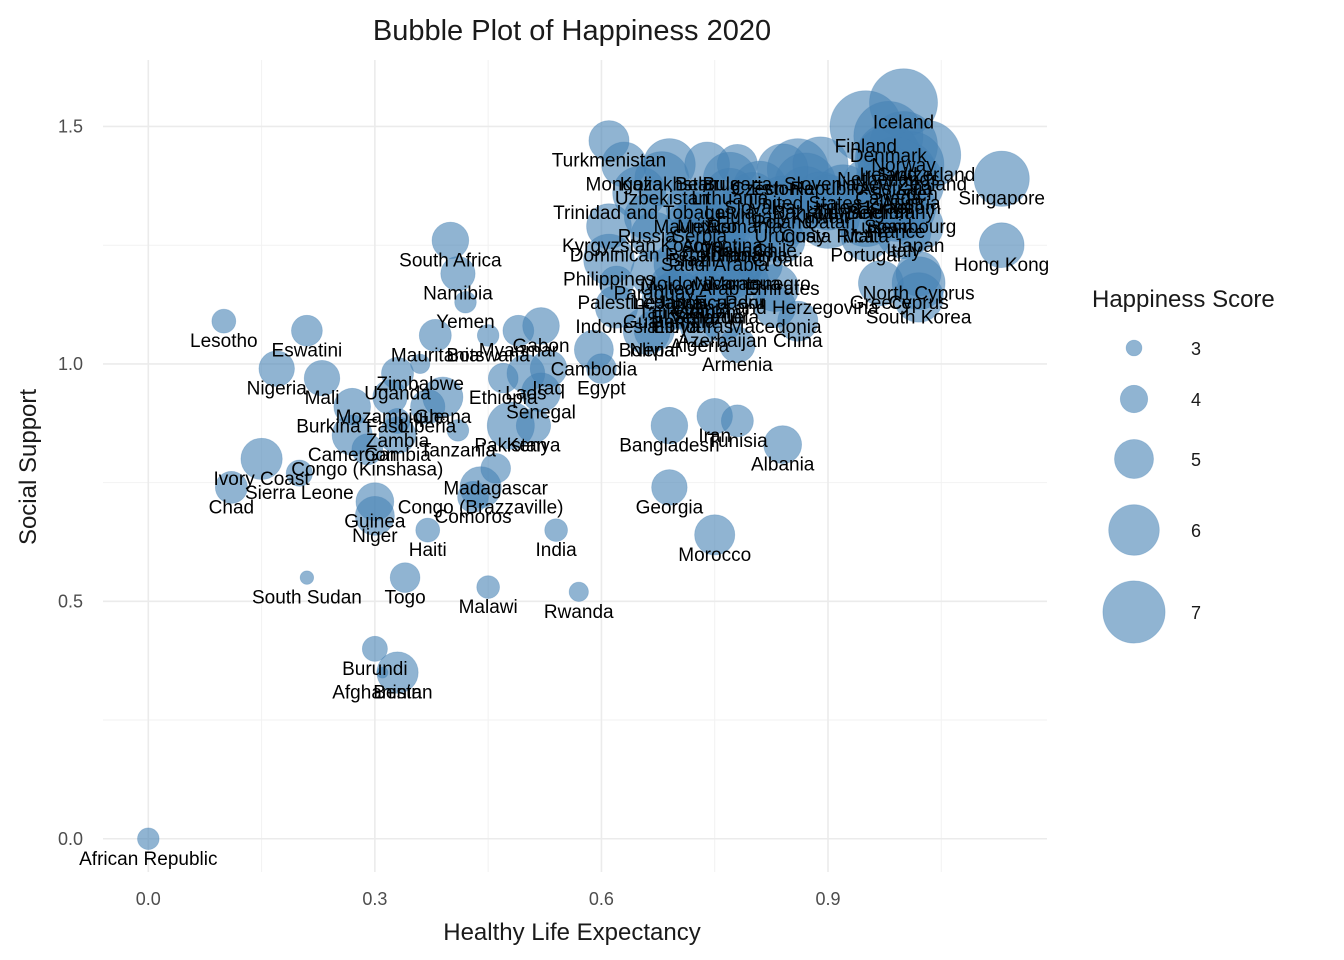 Image resolution: width=1344 pixels, height=960 pixels. What do you see at coordinates (889, 156) in the screenshot?
I see `point-label: Denmark` at bounding box center [889, 156].